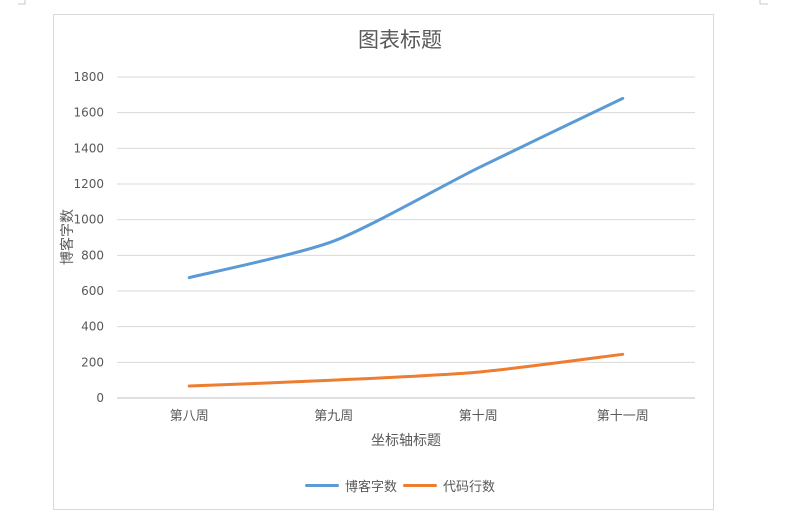  I want to click on x-tick-label: 第十周, so click(478, 416).